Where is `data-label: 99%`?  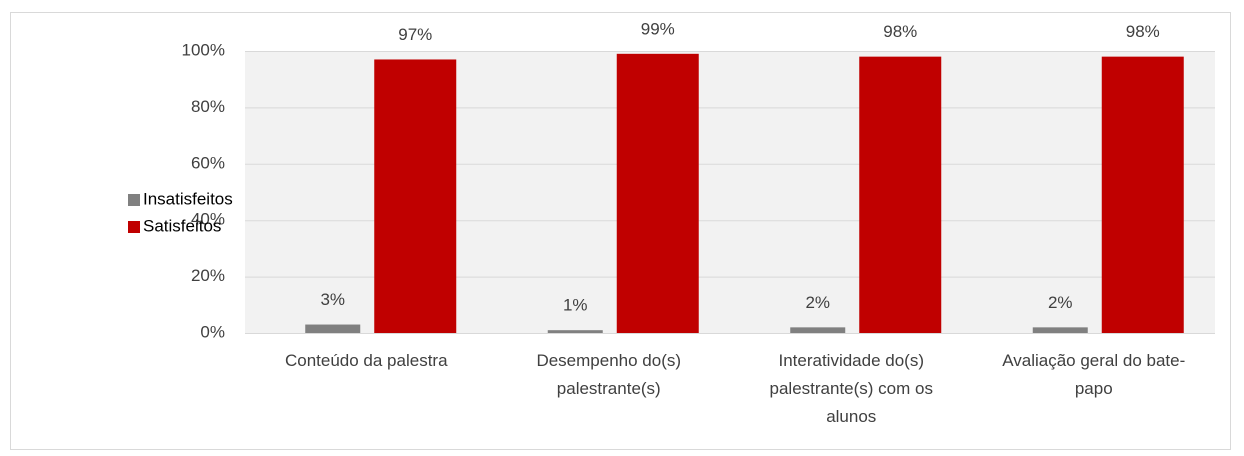 data-label: 99% is located at coordinates (658, 28).